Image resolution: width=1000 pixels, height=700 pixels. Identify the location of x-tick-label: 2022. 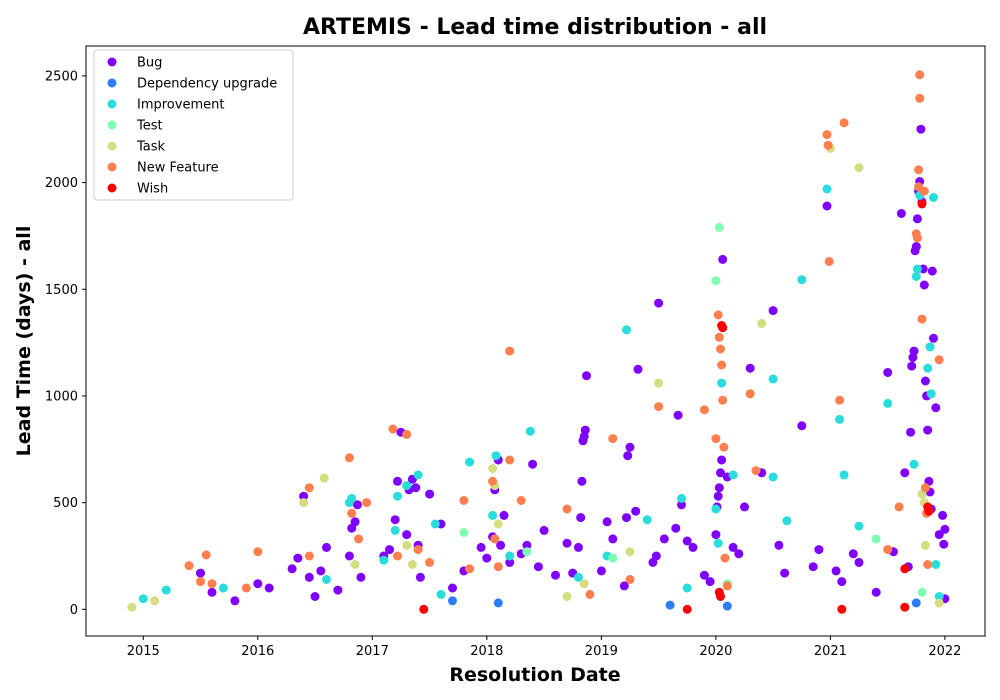
(944, 651).